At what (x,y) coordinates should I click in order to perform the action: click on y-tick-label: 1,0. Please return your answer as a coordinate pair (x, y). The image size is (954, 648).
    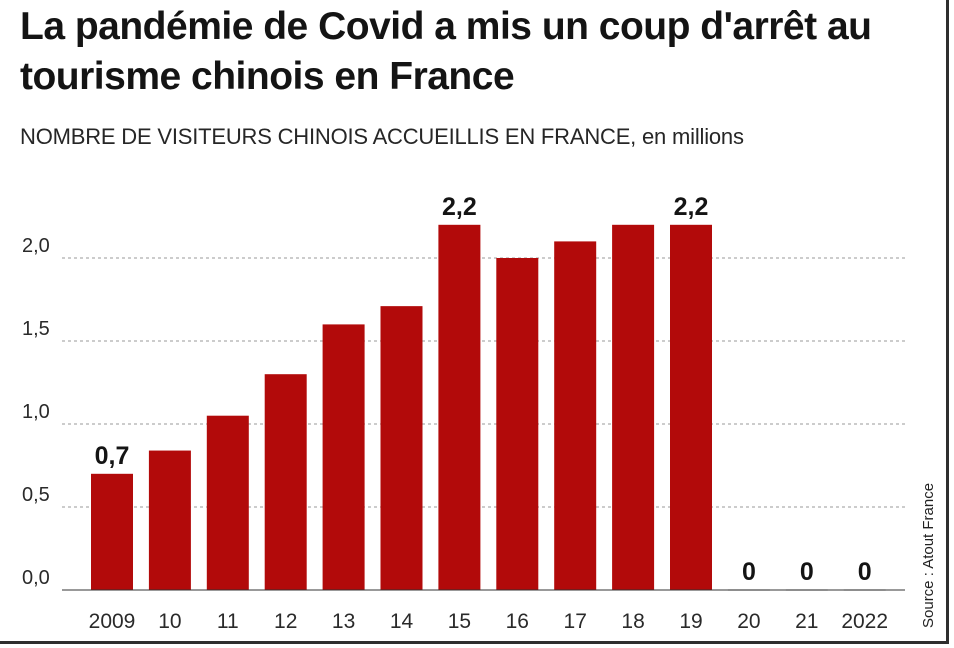
    Looking at the image, I should click on (36, 412).